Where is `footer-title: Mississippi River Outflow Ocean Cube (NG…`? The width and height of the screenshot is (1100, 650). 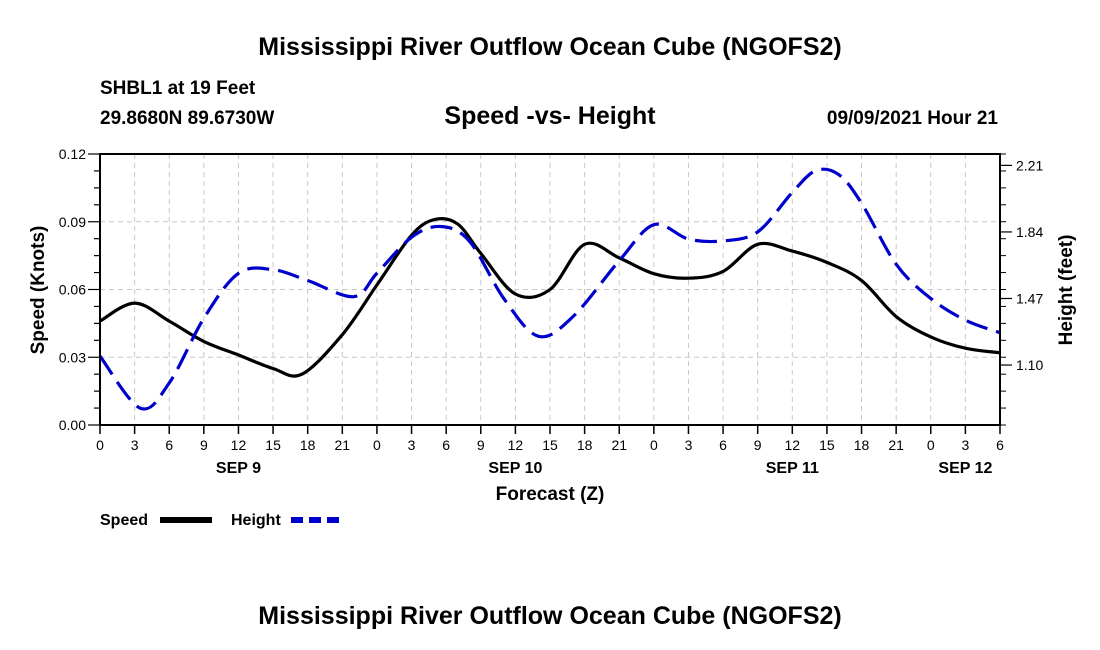 footer-title: Mississippi River Outflow Ocean Cube (NG… is located at coordinates (549, 616).